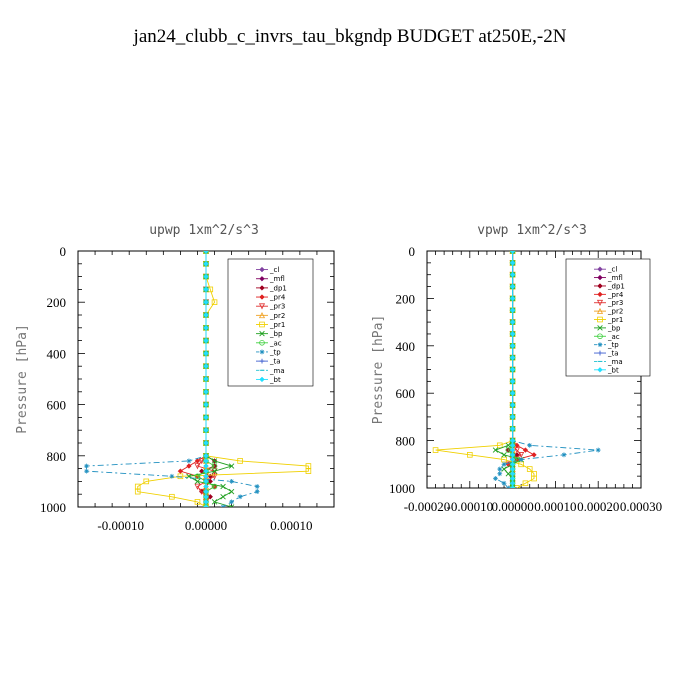  What do you see at coordinates (204, 230) in the screenshot?
I see `panel-title: upwp 1xm^2/s^3` at bounding box center [204, 230].